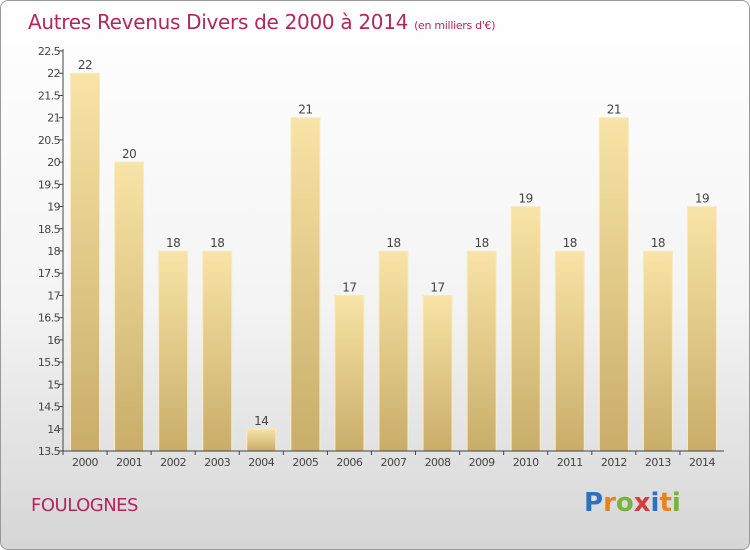 The height and width of the screenshot is (550, 750). Describe the element at coordinates (658, 462) in the screenshot. I see `x-tick-label: 2013` at that location.